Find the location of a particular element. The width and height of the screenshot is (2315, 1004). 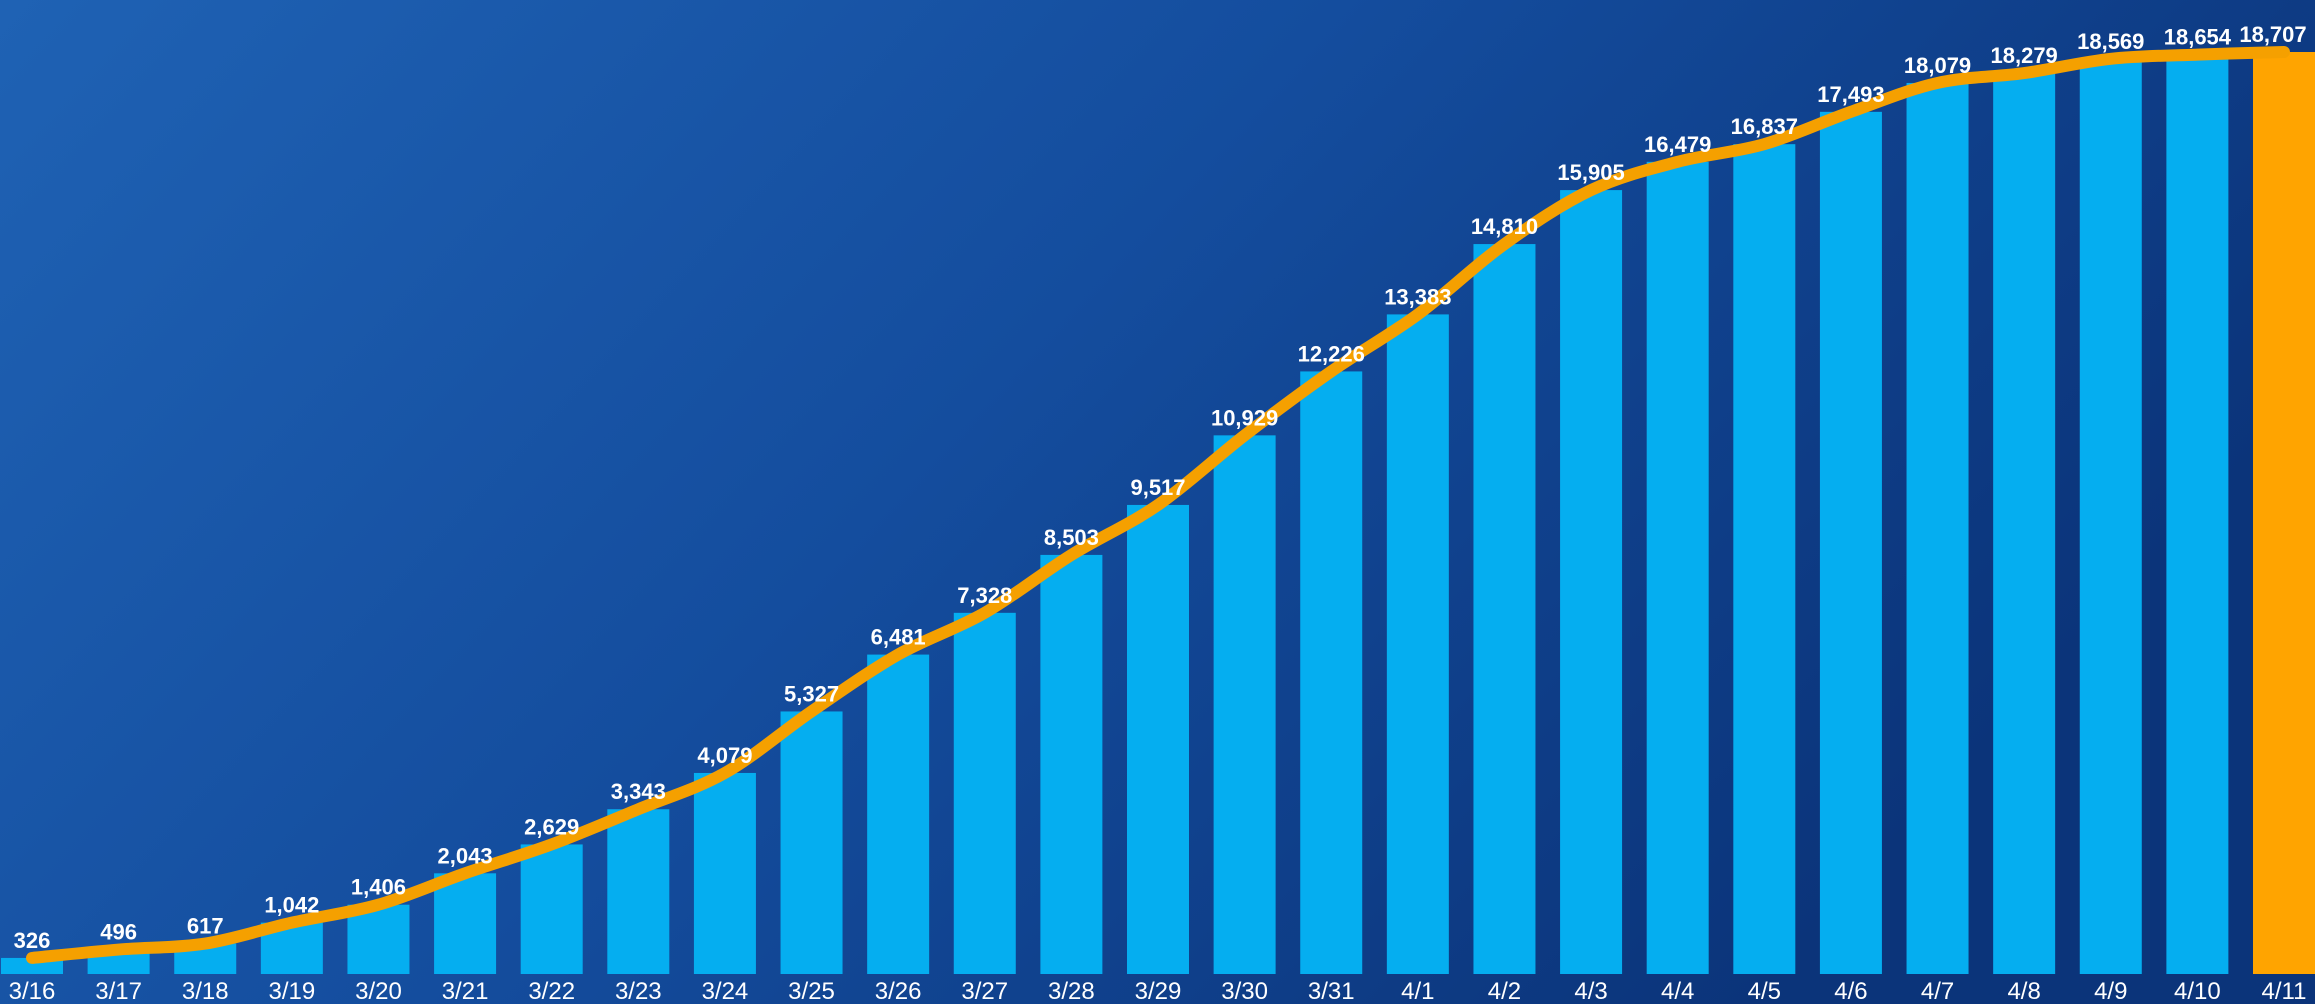

value-label: 1,406 is located at coordinates (378, 887).